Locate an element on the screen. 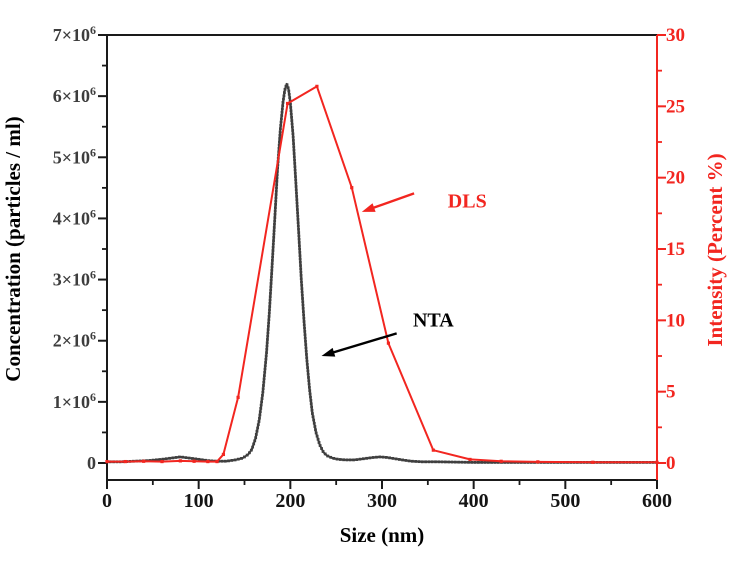 The height and width of the screenshot is (570, 747). x-tick-label: 500 is located at coordinates (565, 501).